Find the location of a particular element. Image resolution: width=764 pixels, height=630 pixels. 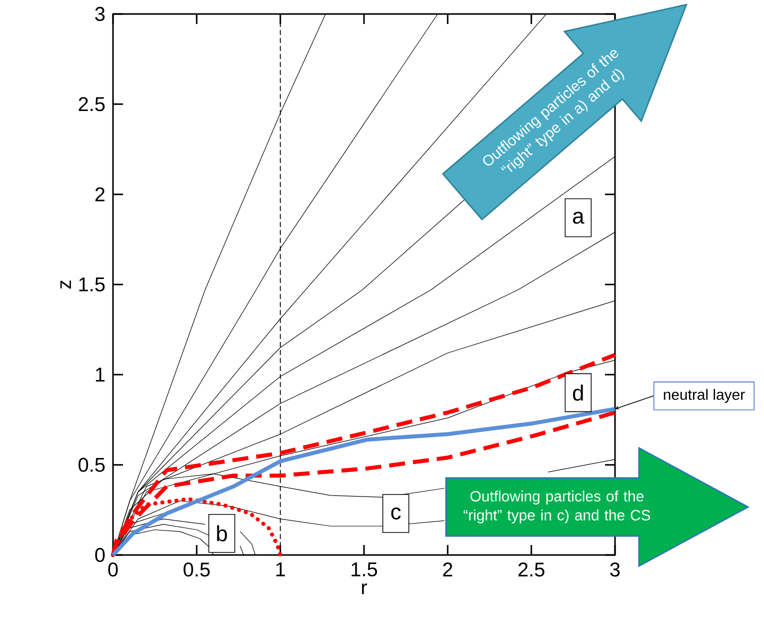

y-tick-label: 1 is located at coordinates (100, 375).